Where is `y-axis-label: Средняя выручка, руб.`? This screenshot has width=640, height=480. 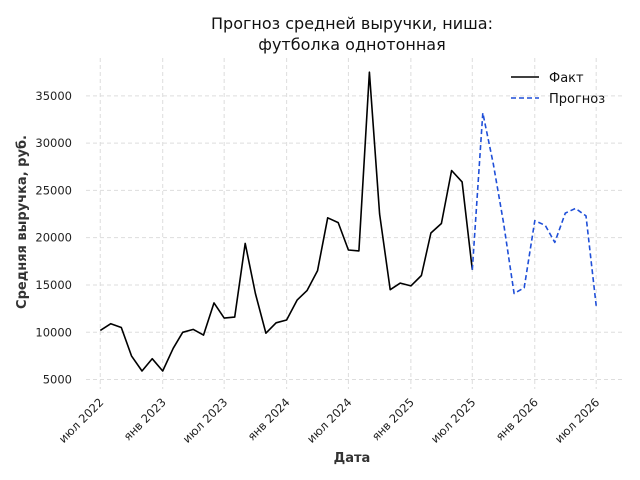
y-axis-label: Средняя выручка, руб. is located at coordinates (22, 222).